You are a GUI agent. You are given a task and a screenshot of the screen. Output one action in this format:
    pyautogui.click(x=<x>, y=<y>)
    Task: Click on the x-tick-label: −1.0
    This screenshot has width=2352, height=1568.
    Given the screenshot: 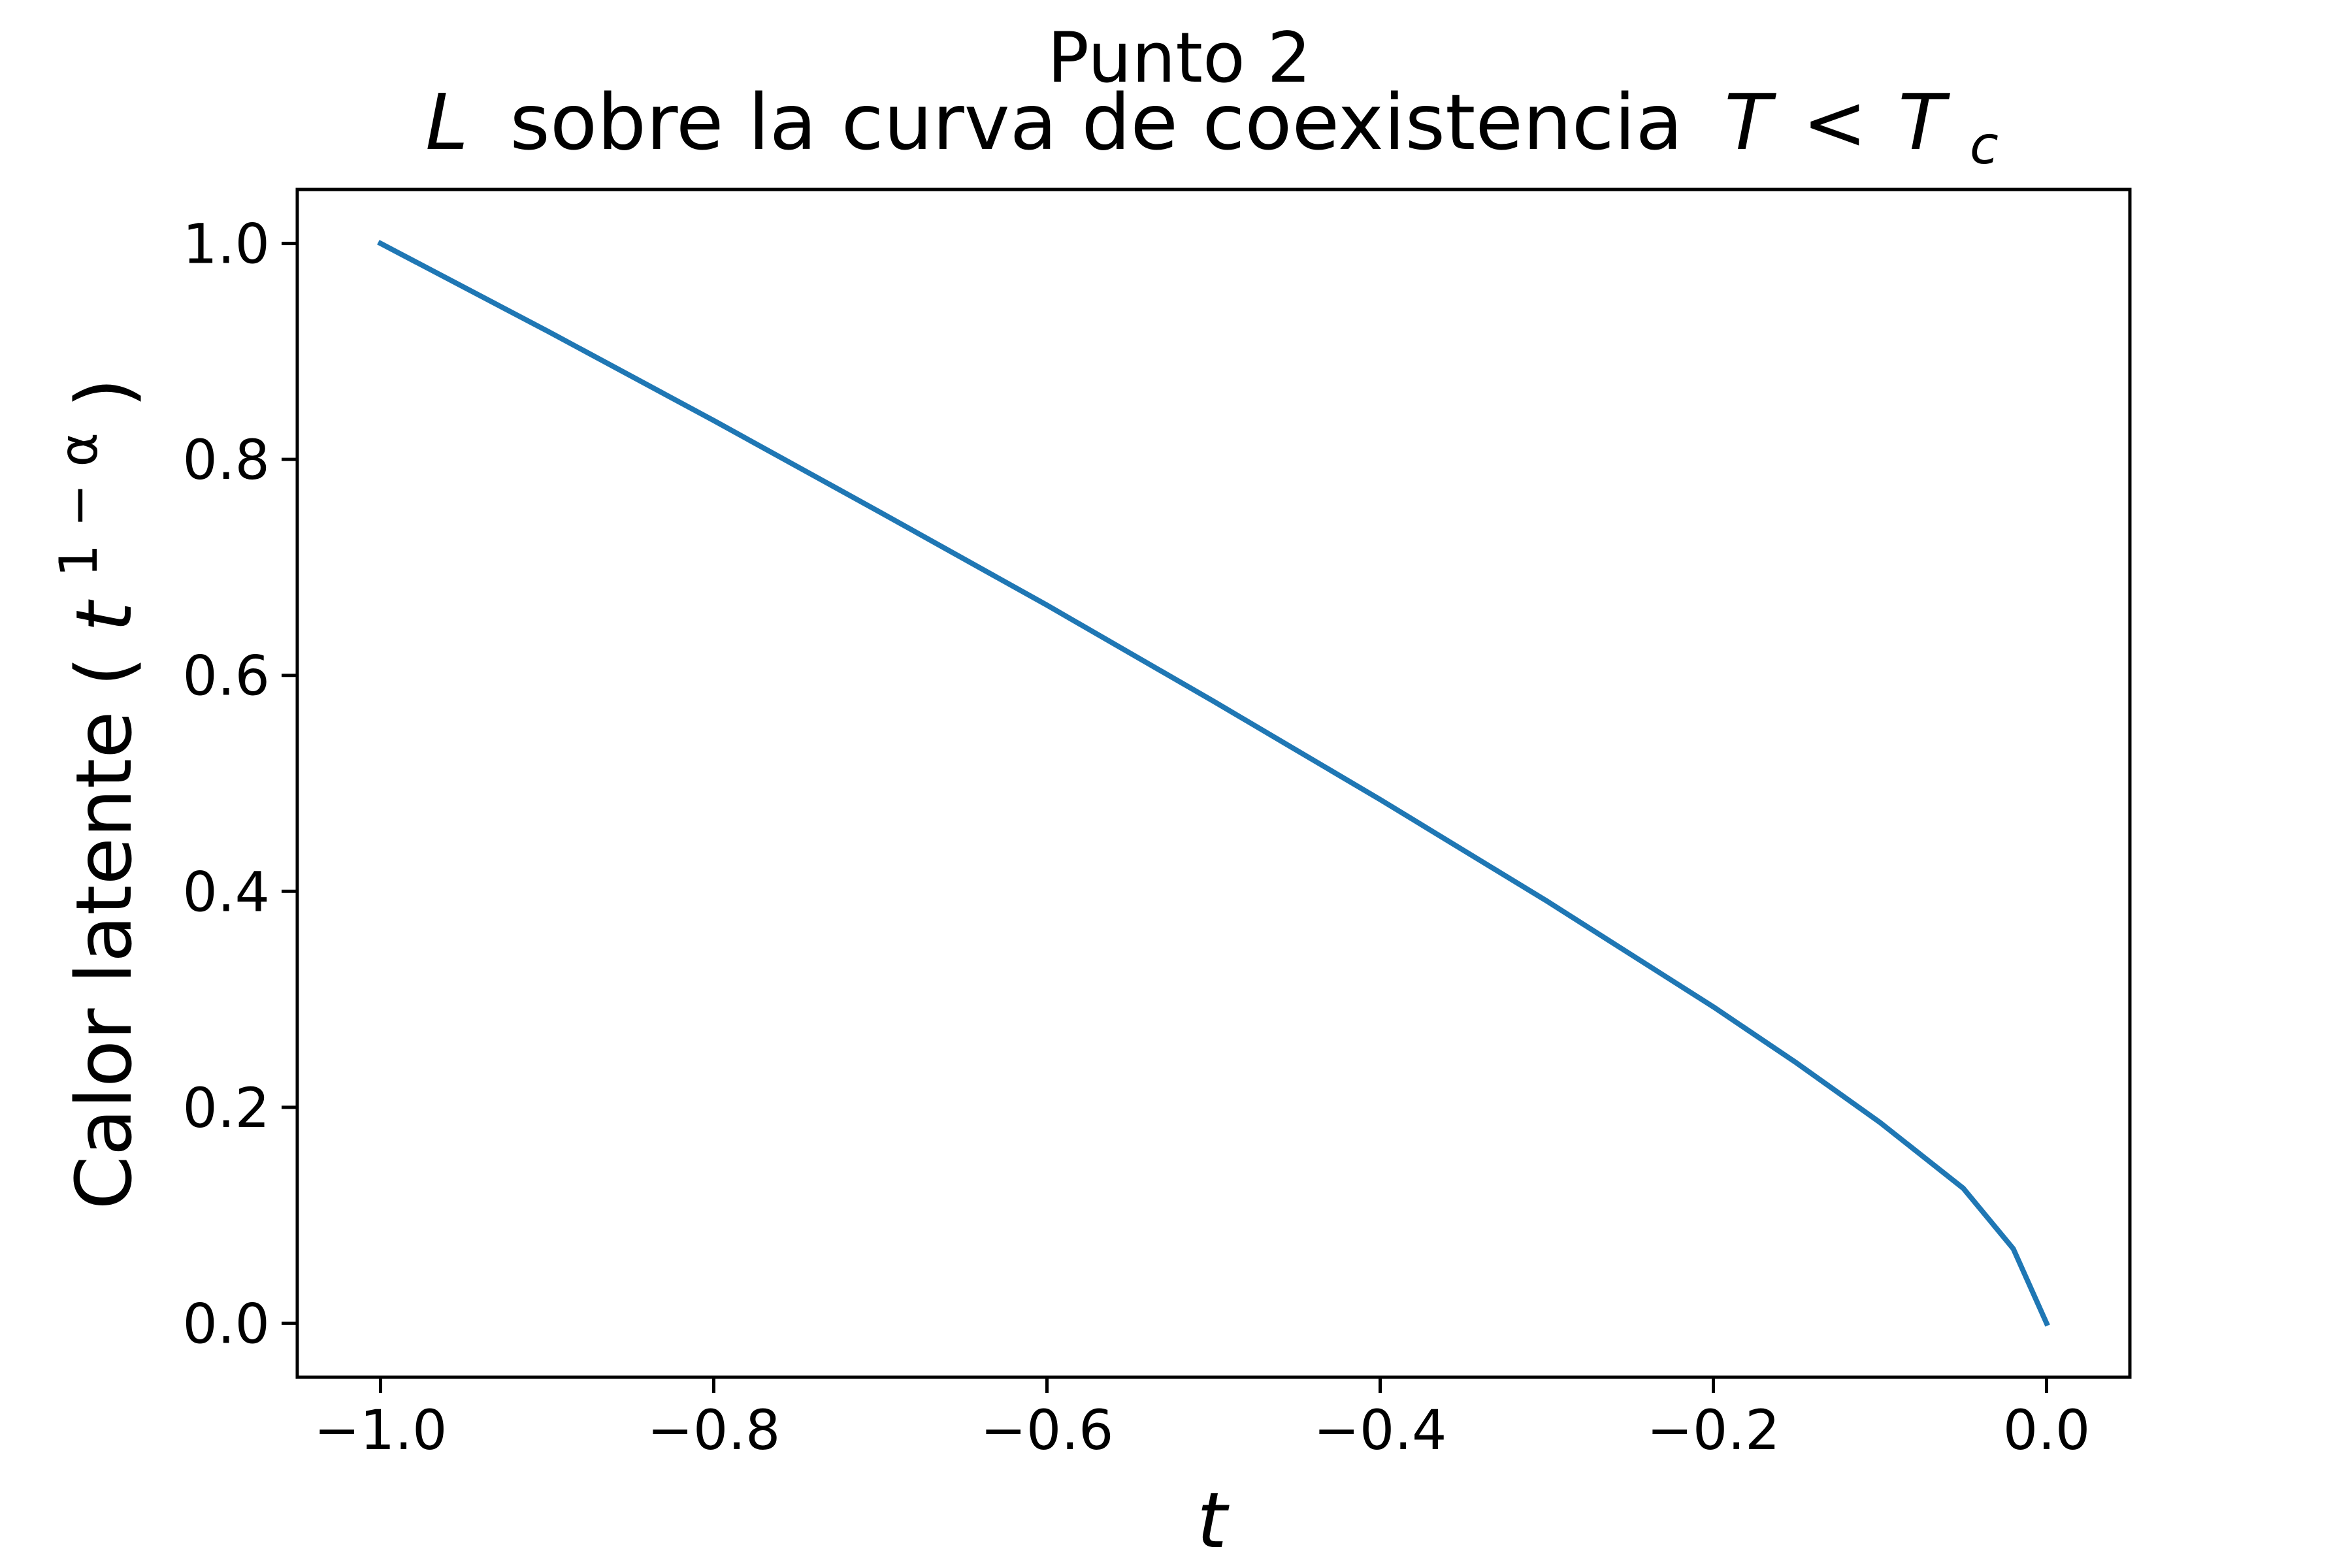 What is the action you would take?
    pyautogui.click(x=381, y=1430)
    